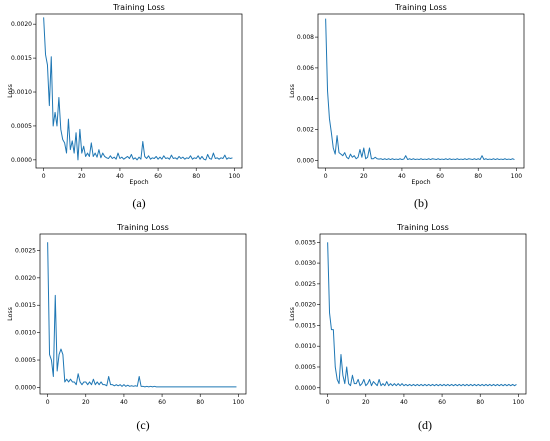 This screenshot has height=441, width=550. What do you see at coordinates (305, 99) in the screenshot?
I see `y-tick-label: 0.004` at bounding box center [305, 99].